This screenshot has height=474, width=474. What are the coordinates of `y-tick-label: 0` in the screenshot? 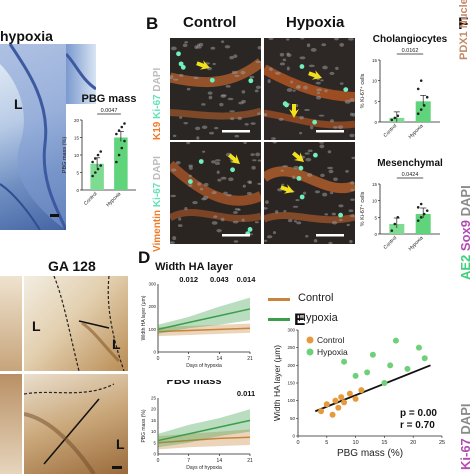 It's located at (375, 122).